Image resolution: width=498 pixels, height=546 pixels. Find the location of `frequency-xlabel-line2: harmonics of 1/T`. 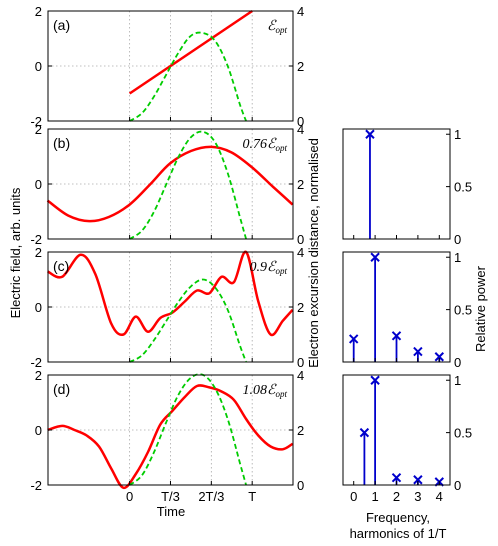

frequency-xlabel-line2: harmonics of 1/T is located at coordinates (398, 533).